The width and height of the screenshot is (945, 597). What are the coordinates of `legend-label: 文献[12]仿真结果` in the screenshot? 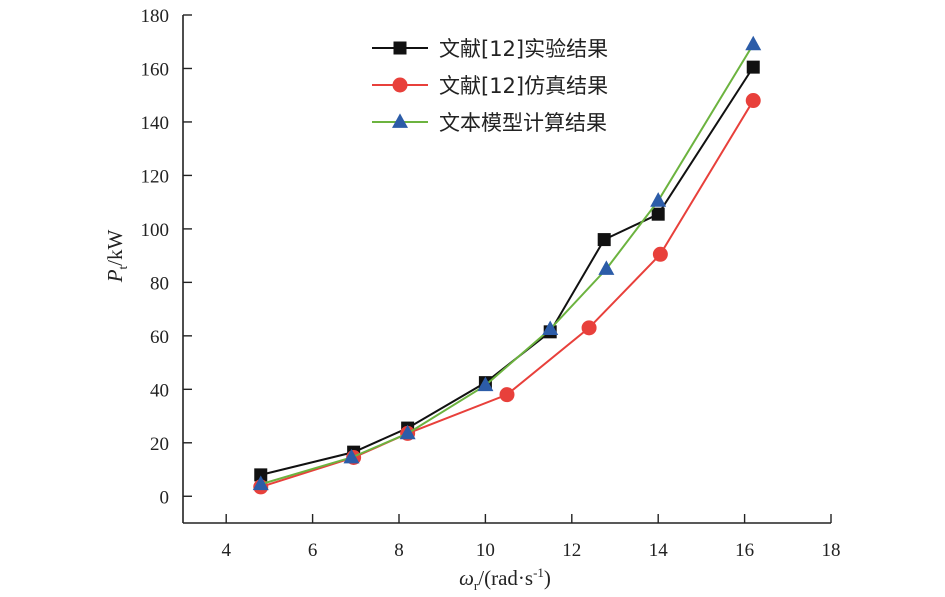 It's located at (523, 86).